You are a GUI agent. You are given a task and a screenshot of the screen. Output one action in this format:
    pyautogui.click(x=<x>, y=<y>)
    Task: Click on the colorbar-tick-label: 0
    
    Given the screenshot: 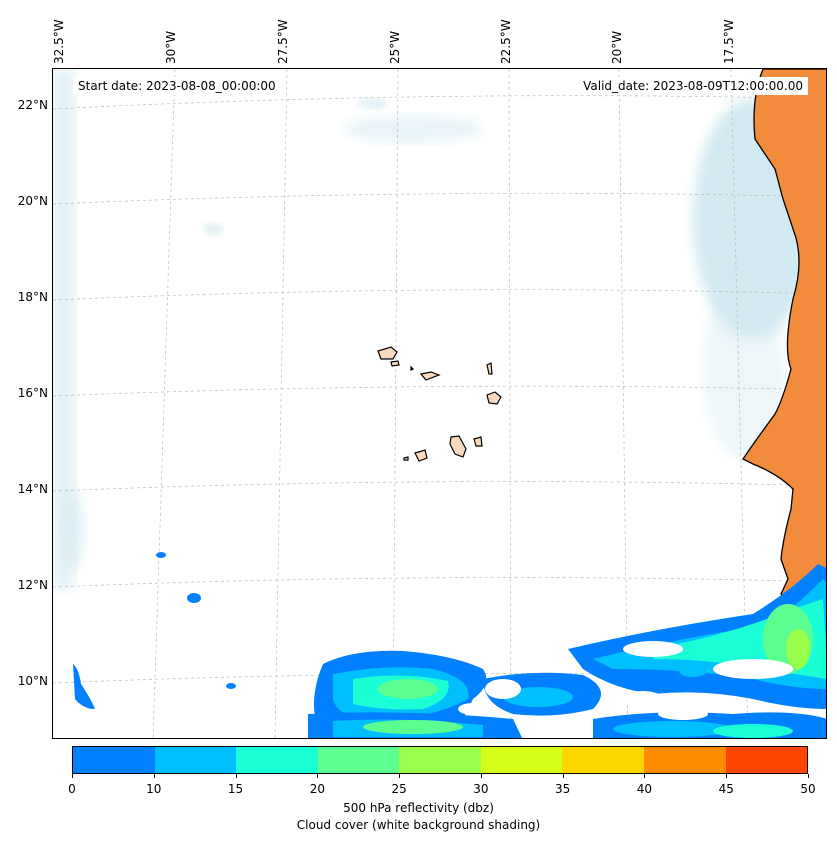 What is the action you would take?
    pyautogui.click(x=72, y=789)
    